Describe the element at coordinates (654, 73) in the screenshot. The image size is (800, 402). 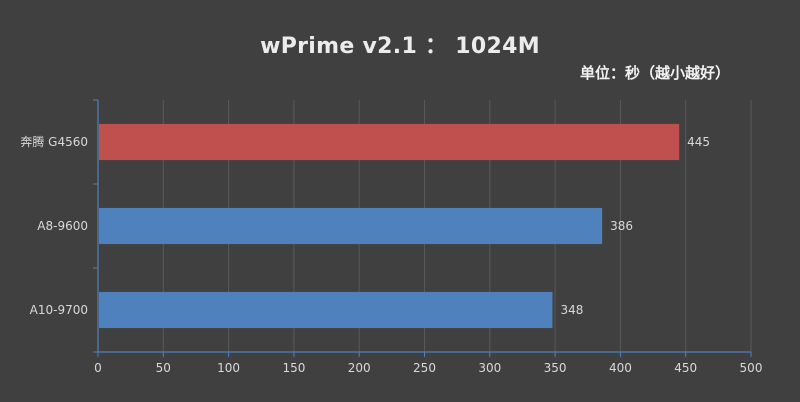
I see `chart-subtitle: 单位：秒（越小越好）` at that location.